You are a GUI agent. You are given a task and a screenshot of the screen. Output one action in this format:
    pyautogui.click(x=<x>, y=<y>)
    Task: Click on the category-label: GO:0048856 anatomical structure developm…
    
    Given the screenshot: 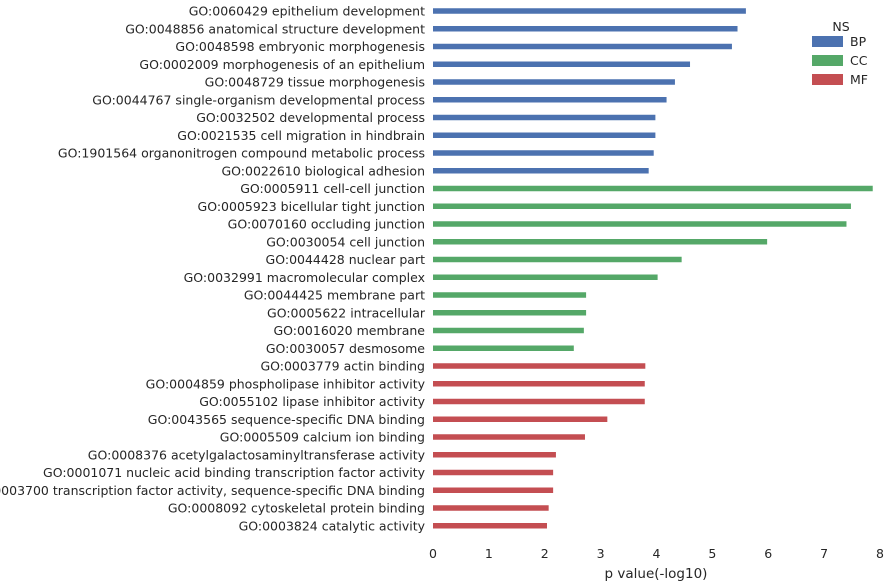 What is the action you would take?
    pyautogui.click(x=275, y=28)
    